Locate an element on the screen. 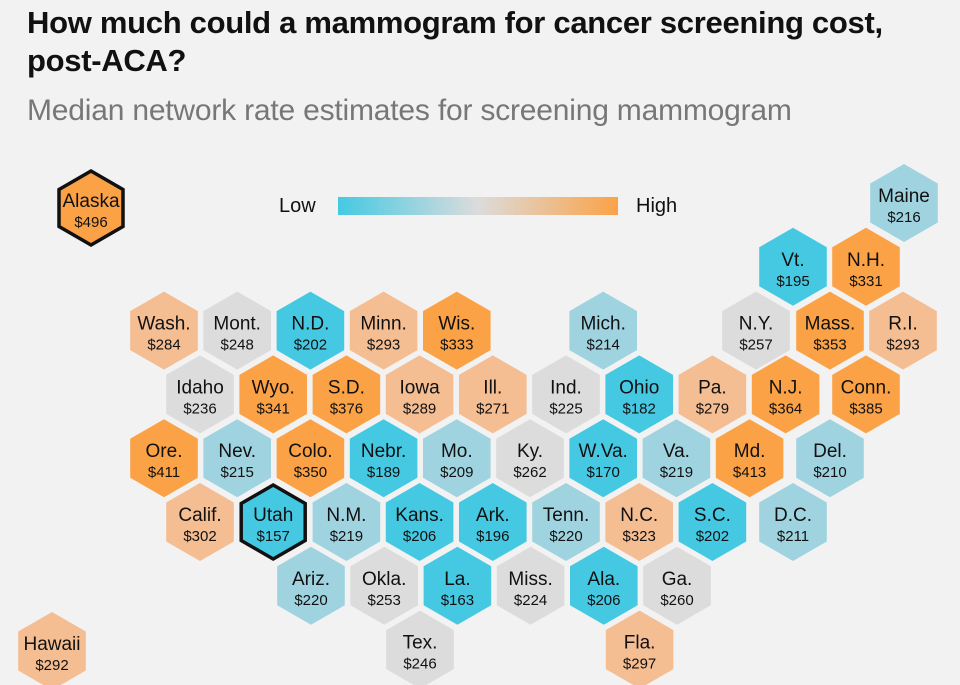 The width and height of the screenshot is (960, 685). state-tile-nc: N.C. $323 is located at coordinates (639, 522).